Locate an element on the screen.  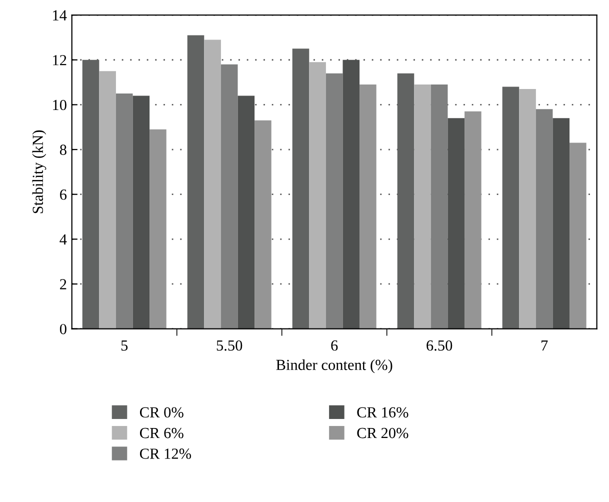
y-tick-label: 2 is located at coordinates (63, 284).